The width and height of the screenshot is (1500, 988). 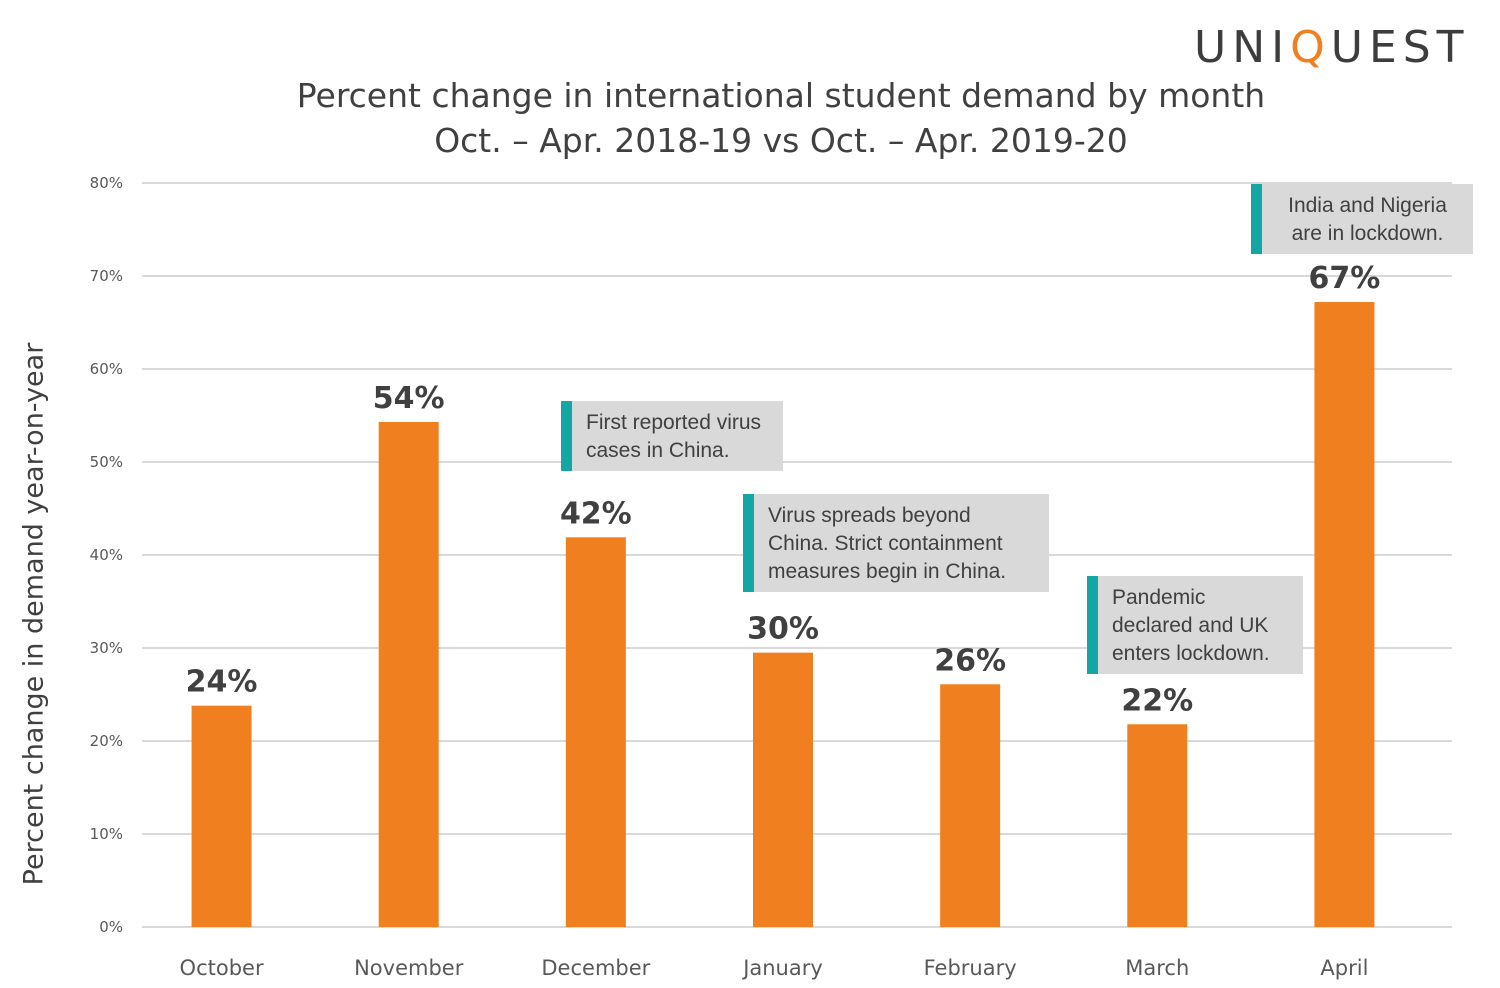 What do you see at coordinates (106, 555) in the screenshot?
I see `y-tick-label: 40%` at bounding box center [106, 555].